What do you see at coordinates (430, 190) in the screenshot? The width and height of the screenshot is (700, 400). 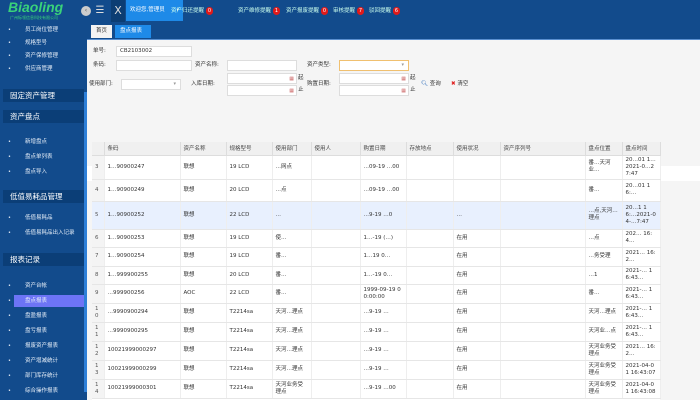 I see `cell-loc` at bounding box center [430, 190].